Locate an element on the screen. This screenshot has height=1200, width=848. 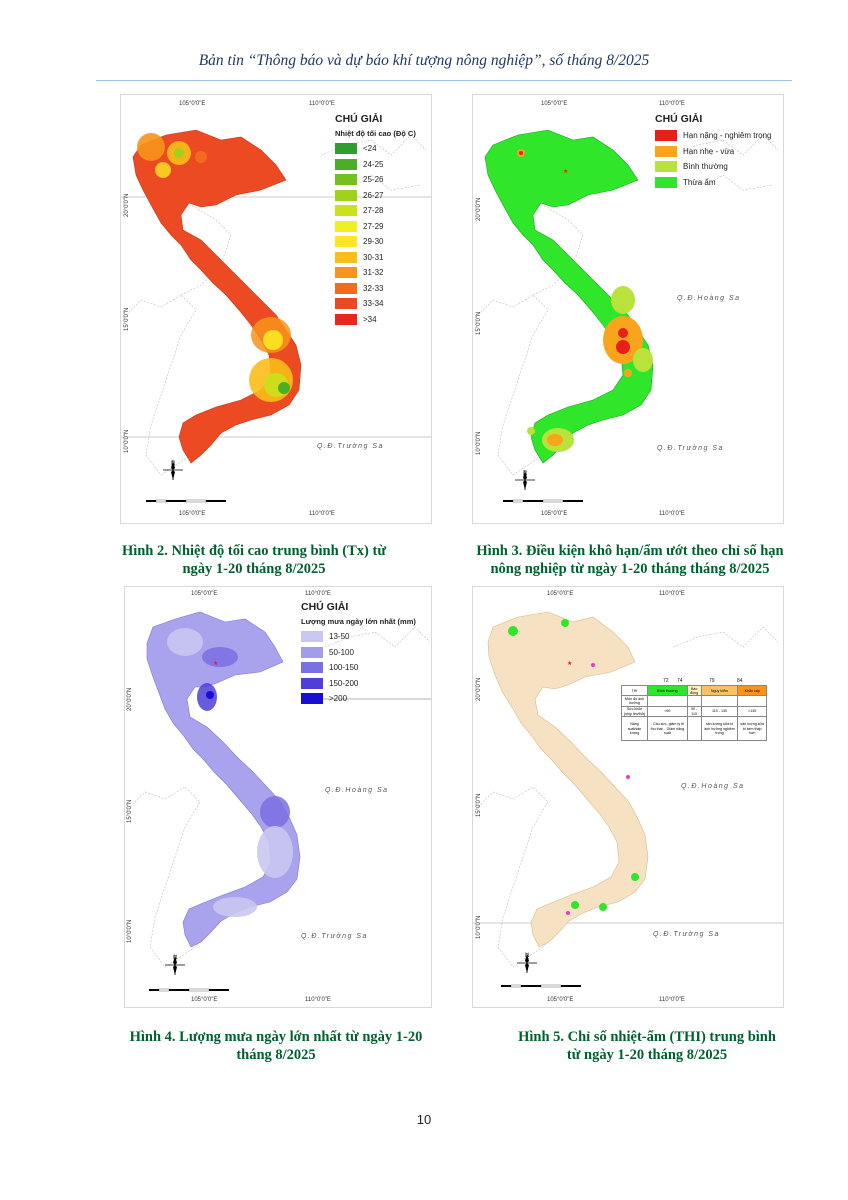
page-number: 10 is located at coordinates (424, 1119).